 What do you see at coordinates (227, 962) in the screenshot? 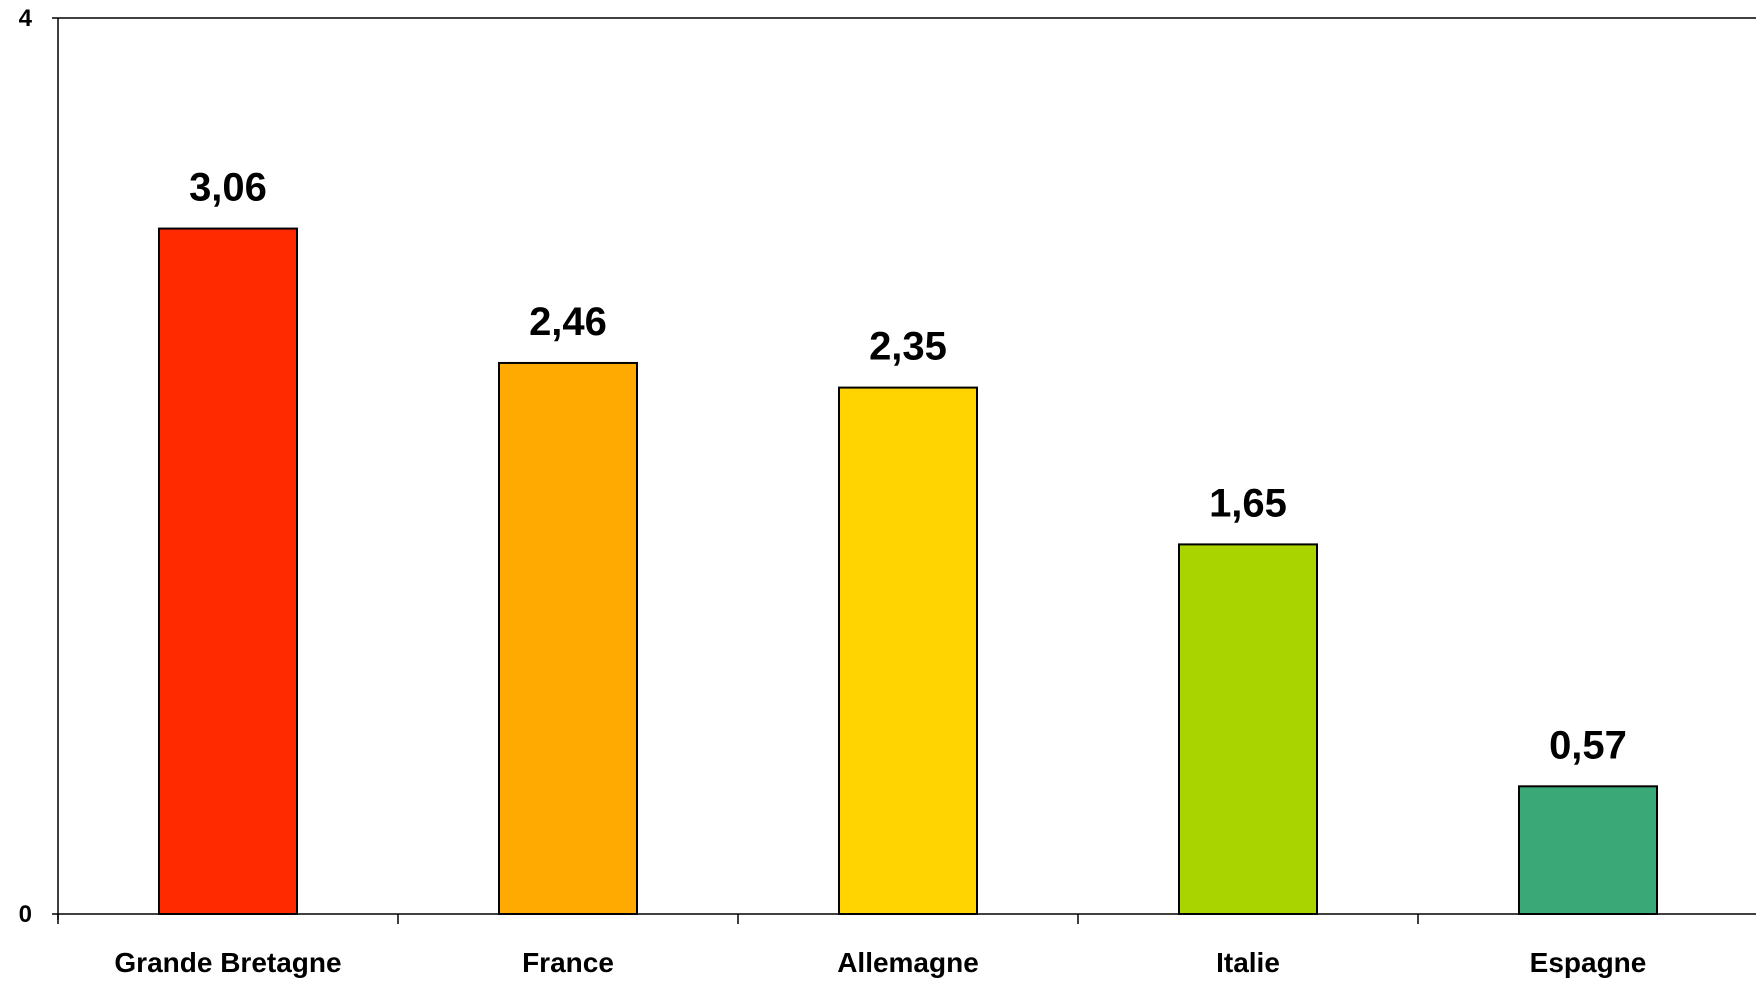
I see `x-category-label: Grande Bretagne` at bounding box center [227, 962].